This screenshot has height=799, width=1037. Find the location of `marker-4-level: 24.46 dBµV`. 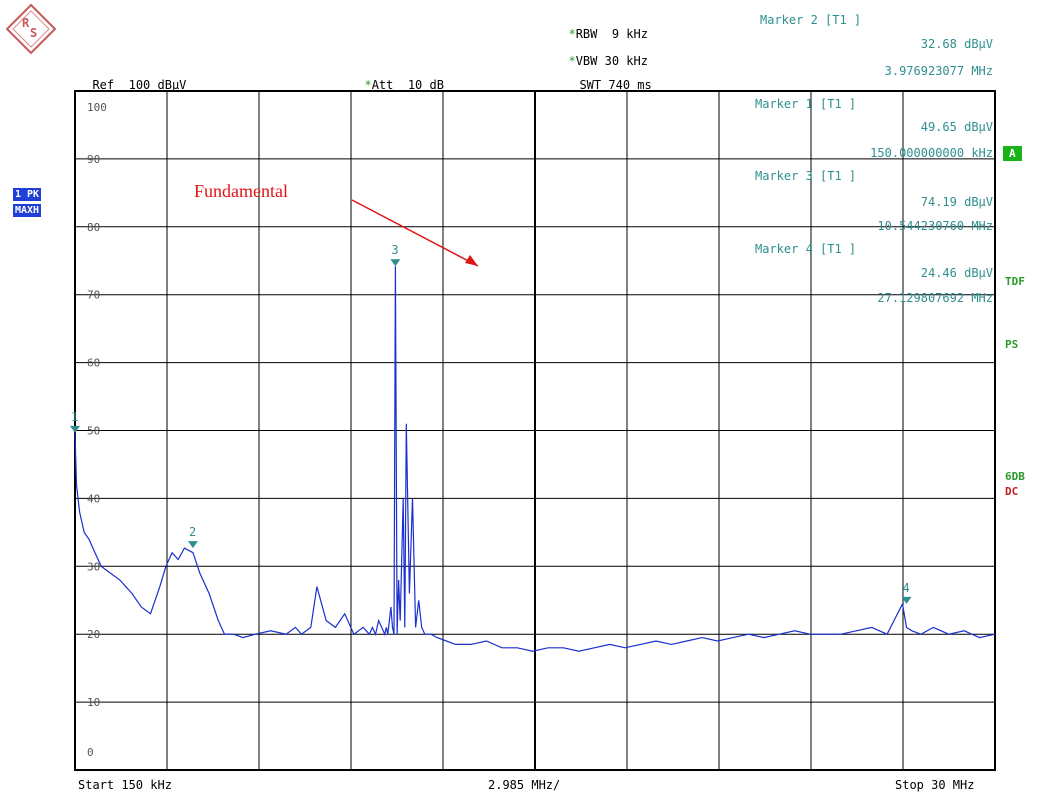

marker-4-level: 24.46 dBµV is located at coordinates (956, 273).